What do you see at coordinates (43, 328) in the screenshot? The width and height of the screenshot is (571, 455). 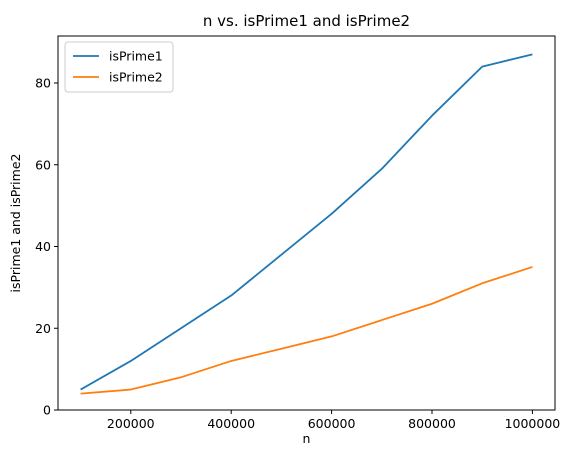 I see `y-tick-label: 20` at bounding box center [43, 328].